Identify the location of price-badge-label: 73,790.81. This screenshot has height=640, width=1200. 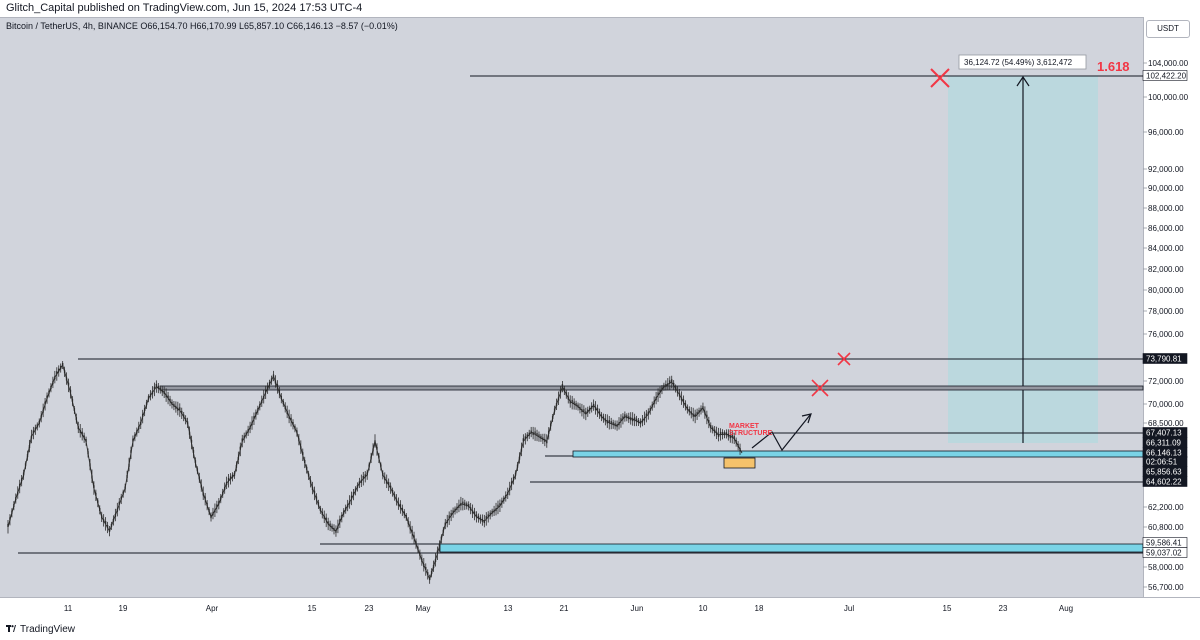
(1164, 359).